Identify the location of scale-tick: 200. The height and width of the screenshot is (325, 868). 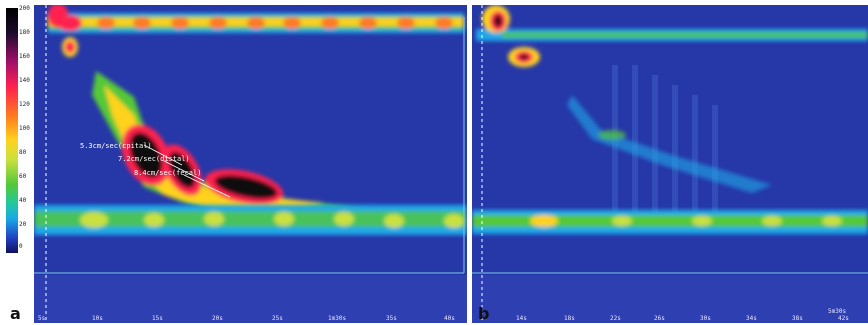
(24, 8).